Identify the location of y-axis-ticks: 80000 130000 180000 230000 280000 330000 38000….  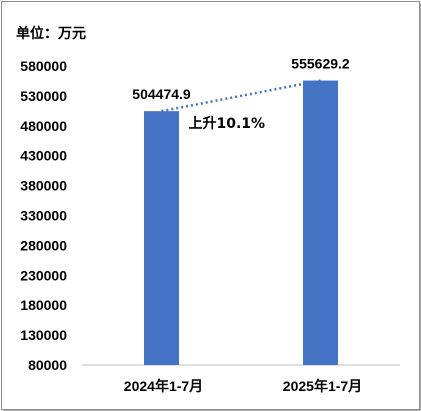
(43, 215).